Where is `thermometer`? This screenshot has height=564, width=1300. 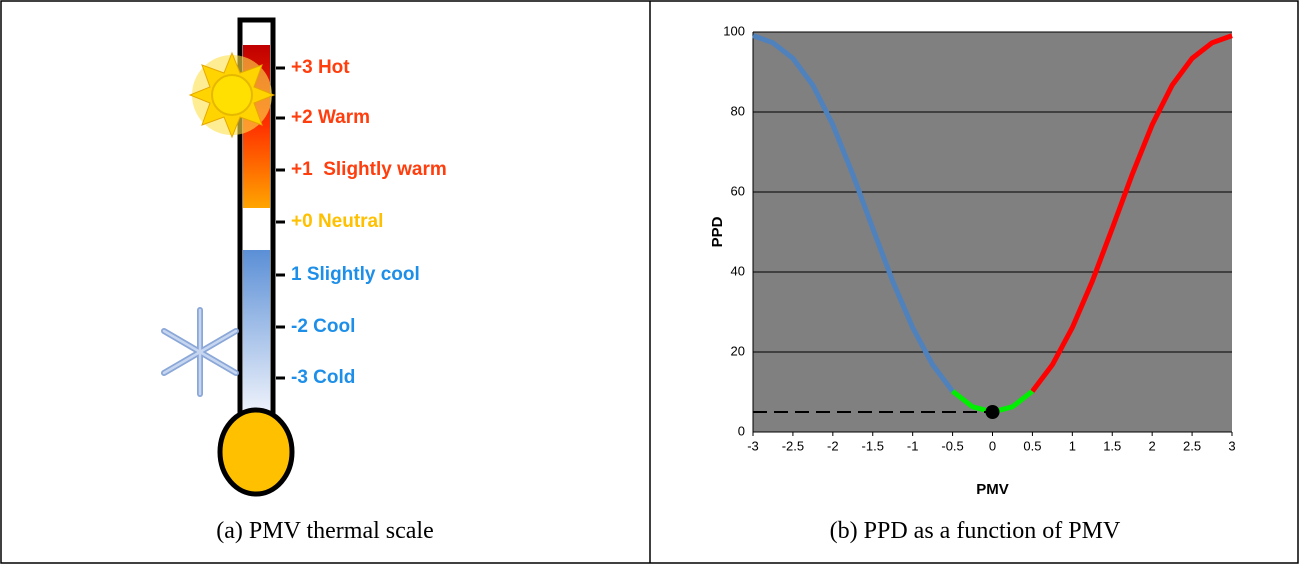 thermometer is located at coordinates (228, 257).